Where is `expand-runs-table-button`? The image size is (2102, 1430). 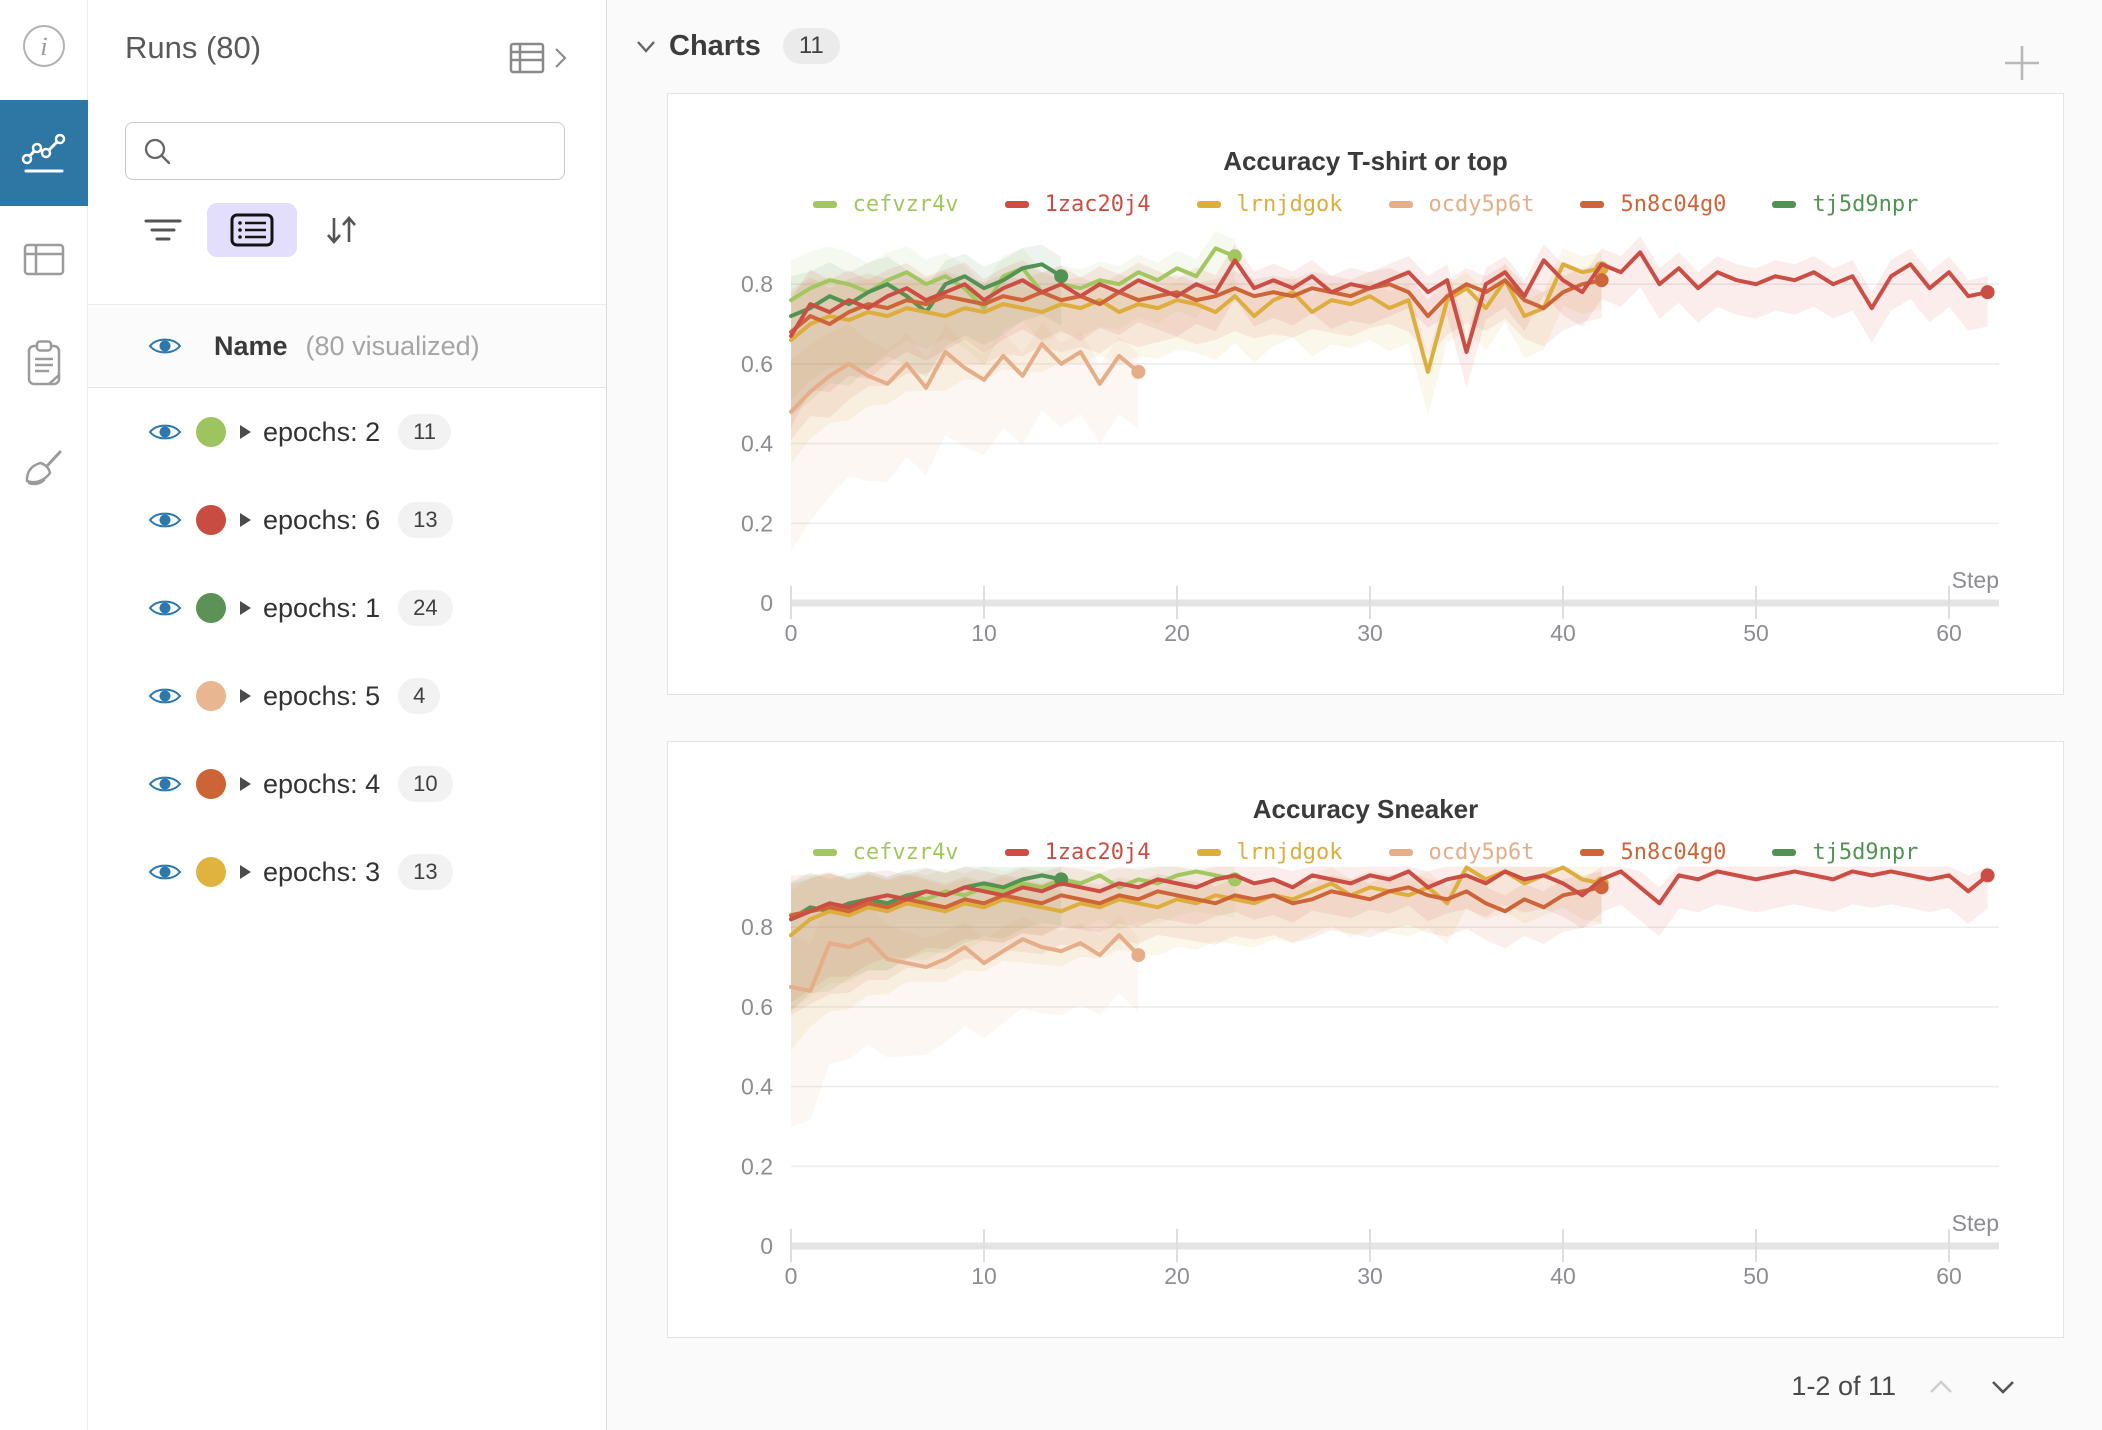 expand-runs-table-button is located at coordinates (538, 58).